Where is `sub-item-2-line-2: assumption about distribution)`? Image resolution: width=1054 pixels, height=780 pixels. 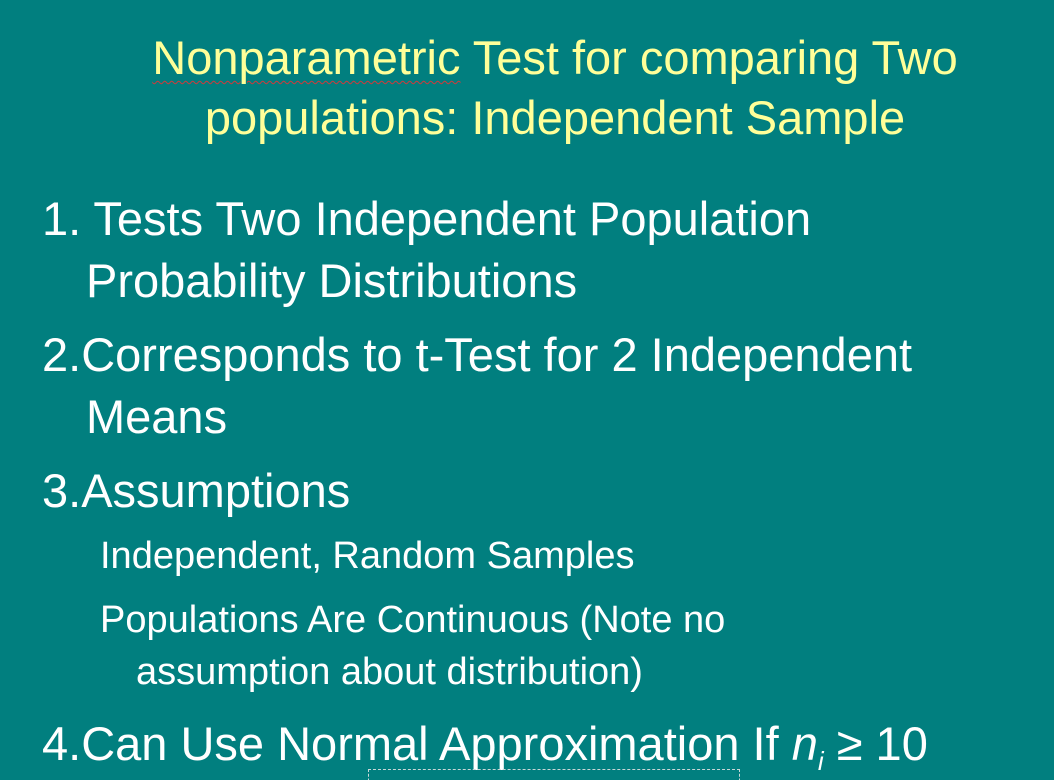 sub-item-2-line-2: assumption about distribution) is located at coordinates (389, 672).